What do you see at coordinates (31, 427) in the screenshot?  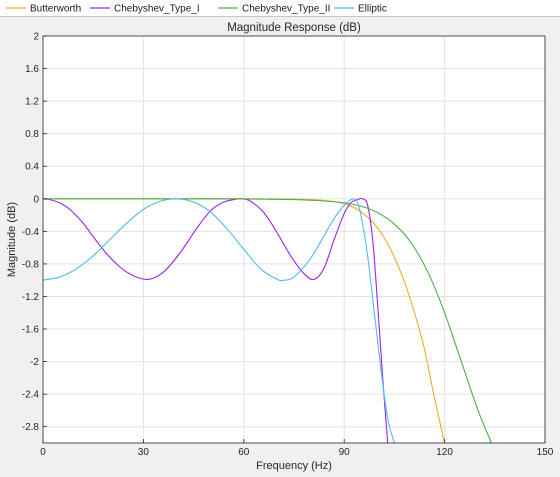 I see `y-tick-label: -2.8` at bounding box center [31, 427].